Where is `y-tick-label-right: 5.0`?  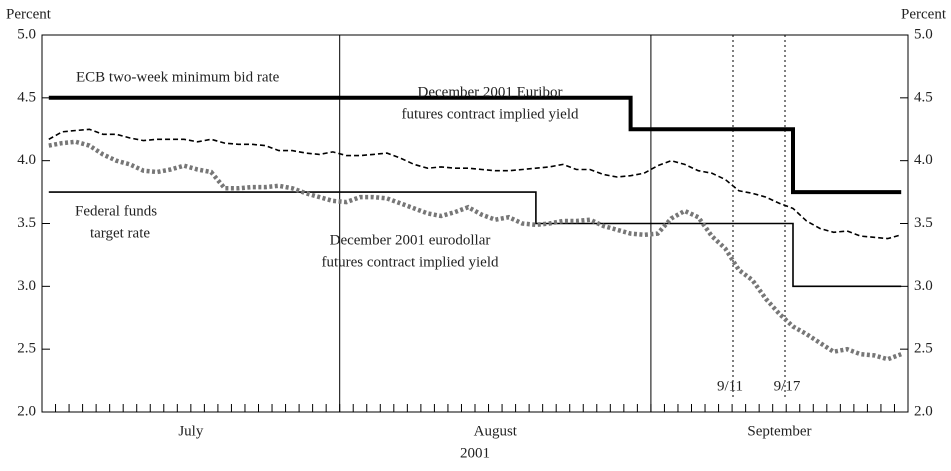 y-tick-label-right: 5.0 is located at coordinates (923, 34).